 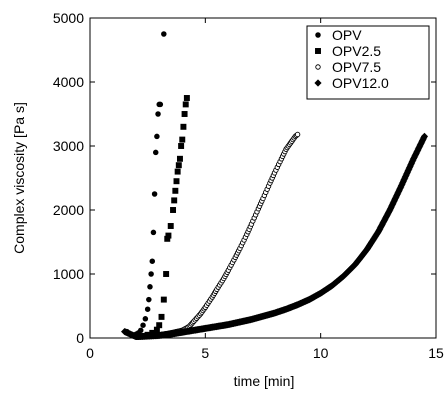 What do you see at coordinates (205, 353) in the screenshot?
I see `x-tick-label: 5` at bounding box center [205, 353].